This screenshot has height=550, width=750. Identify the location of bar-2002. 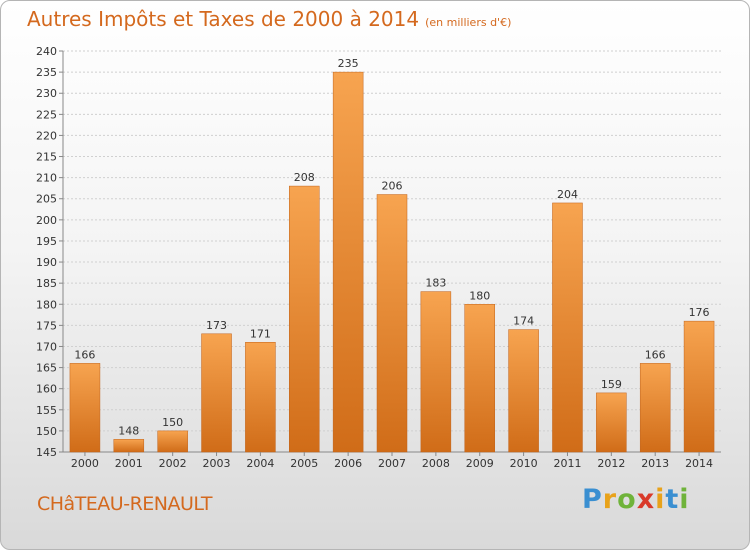
(172, 441).